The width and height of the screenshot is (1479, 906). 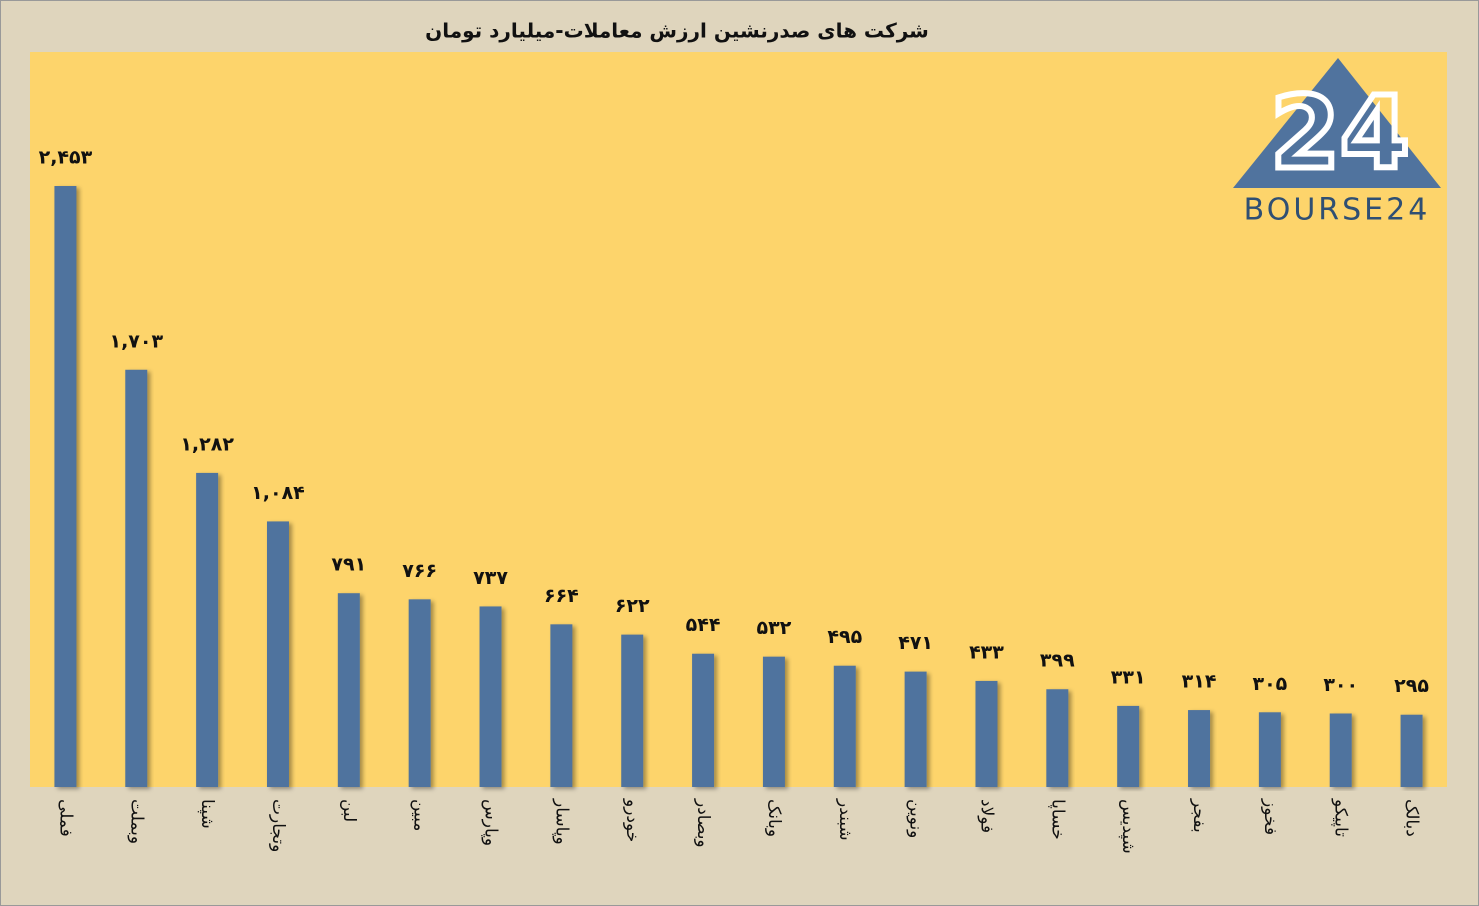 I want to click on x-tick-label: وبانک, so click(x=774, y=818).